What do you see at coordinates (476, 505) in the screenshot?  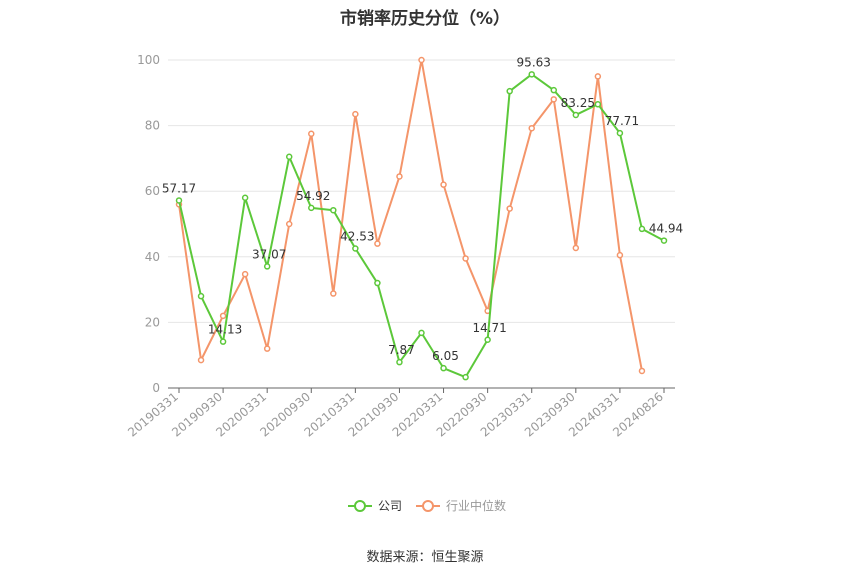 I see `legend-label: 行业中位数` at bounding box center [476, 505].